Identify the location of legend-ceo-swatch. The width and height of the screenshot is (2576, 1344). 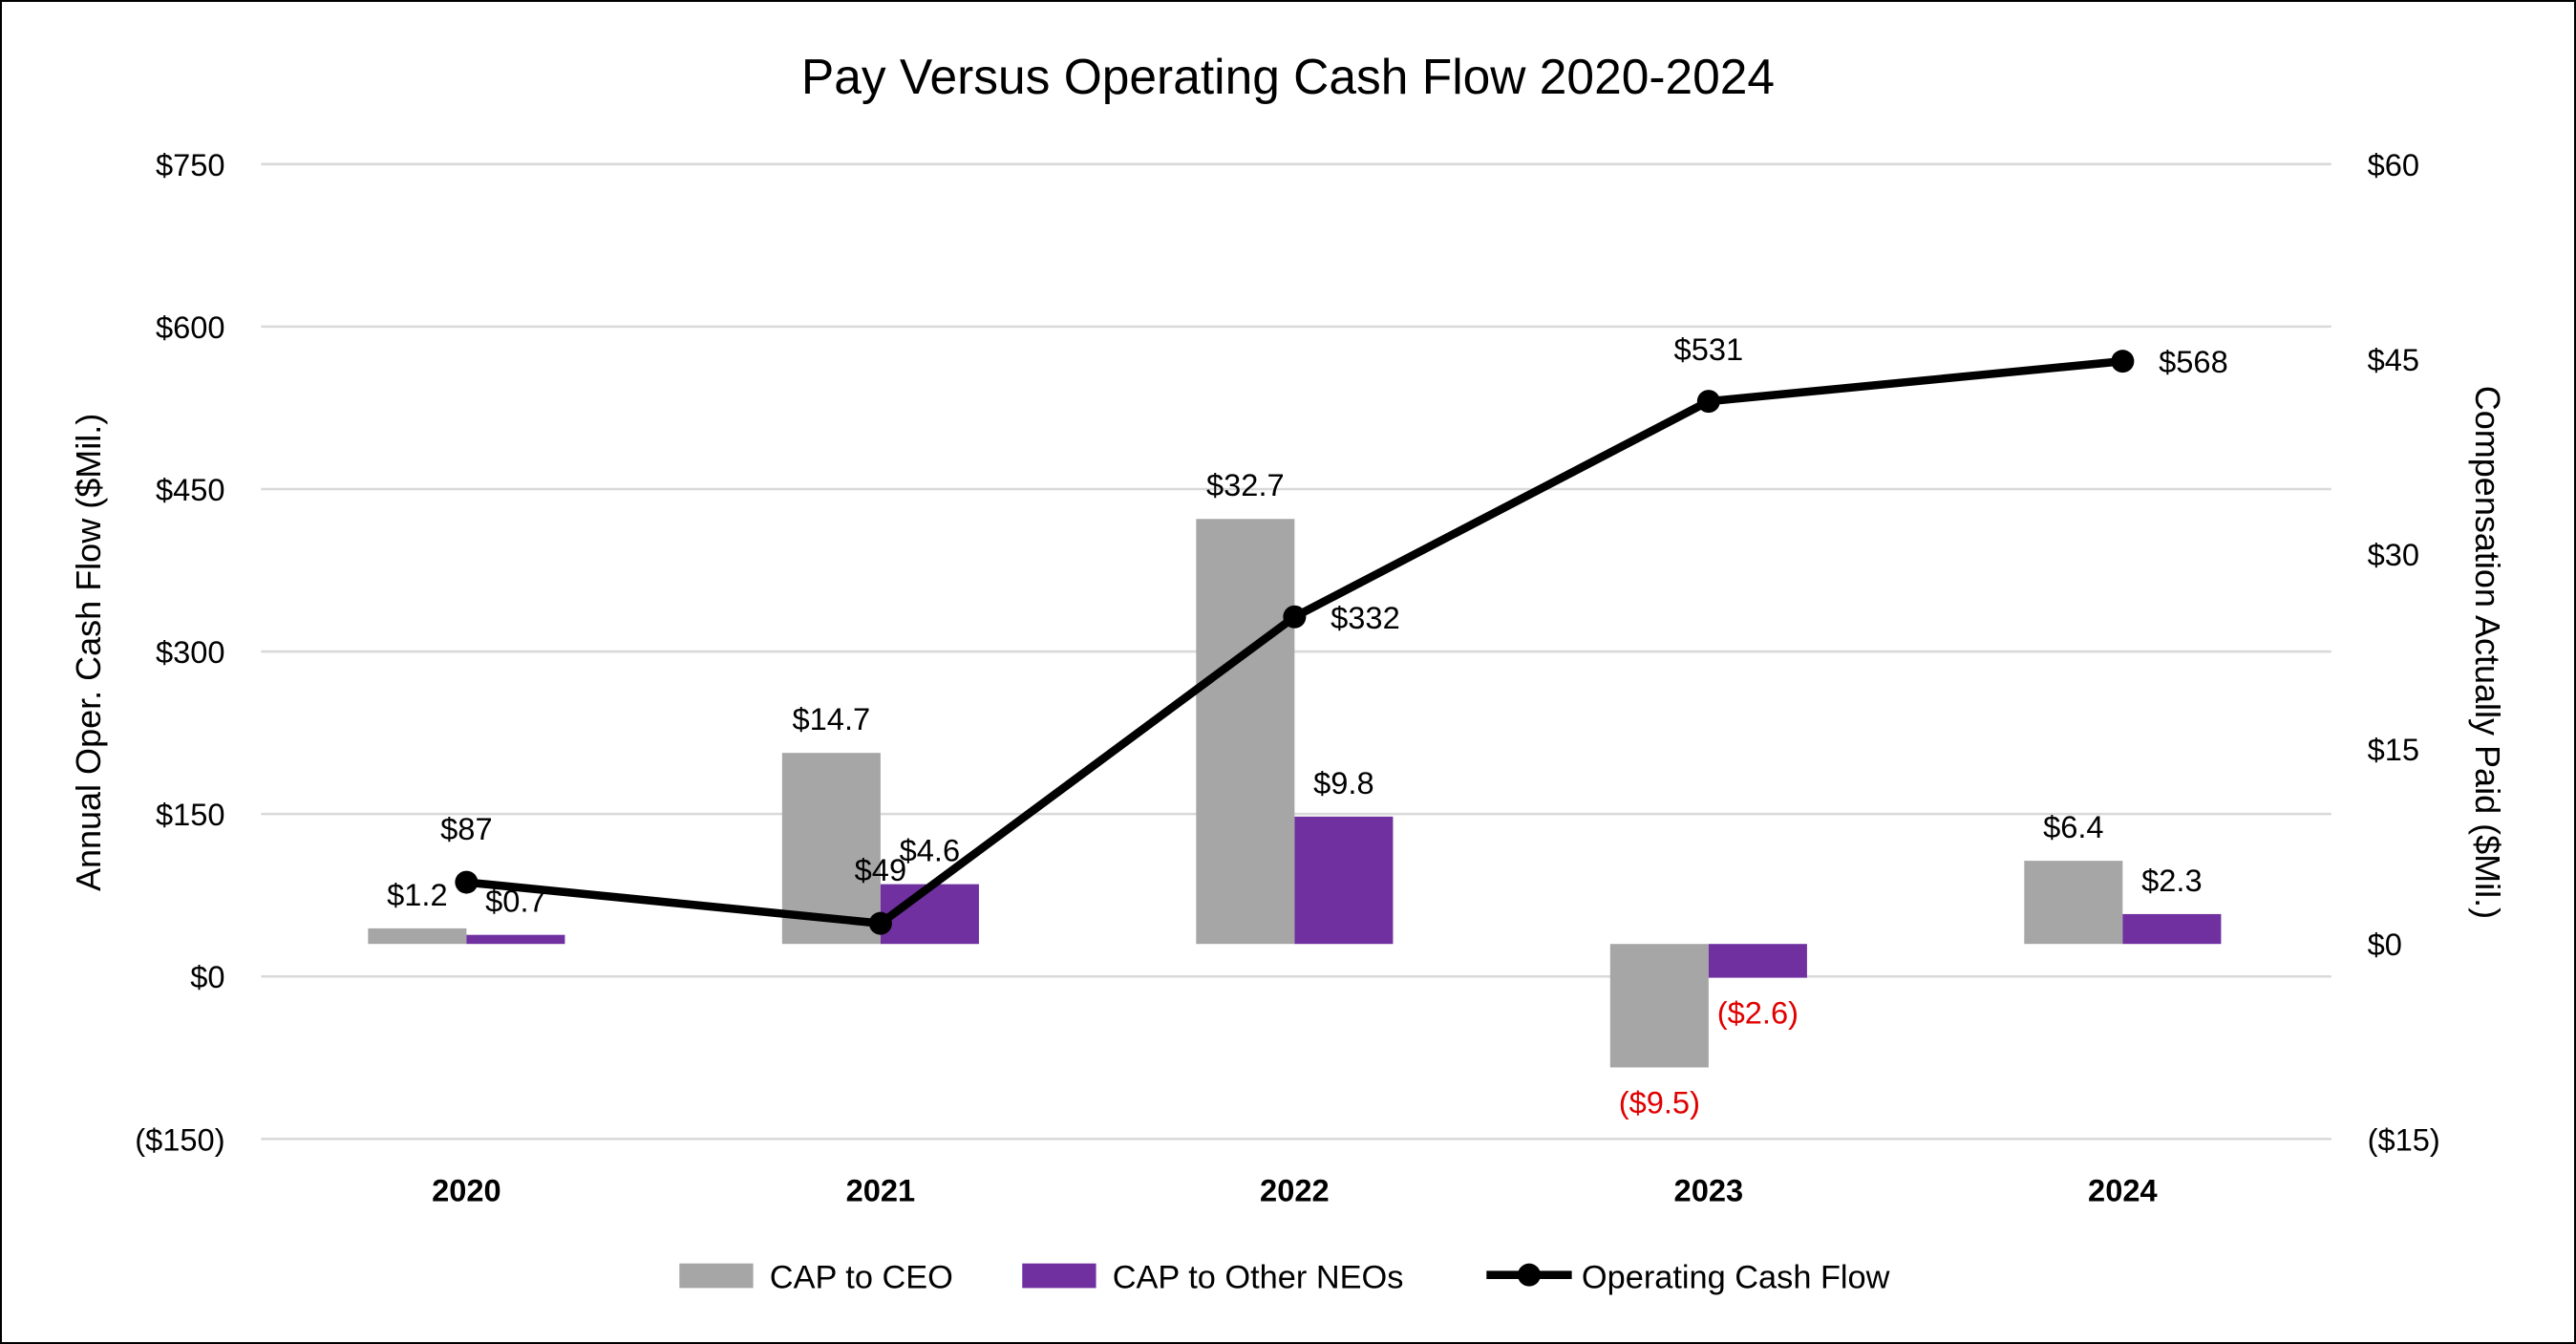
(716, 1276).